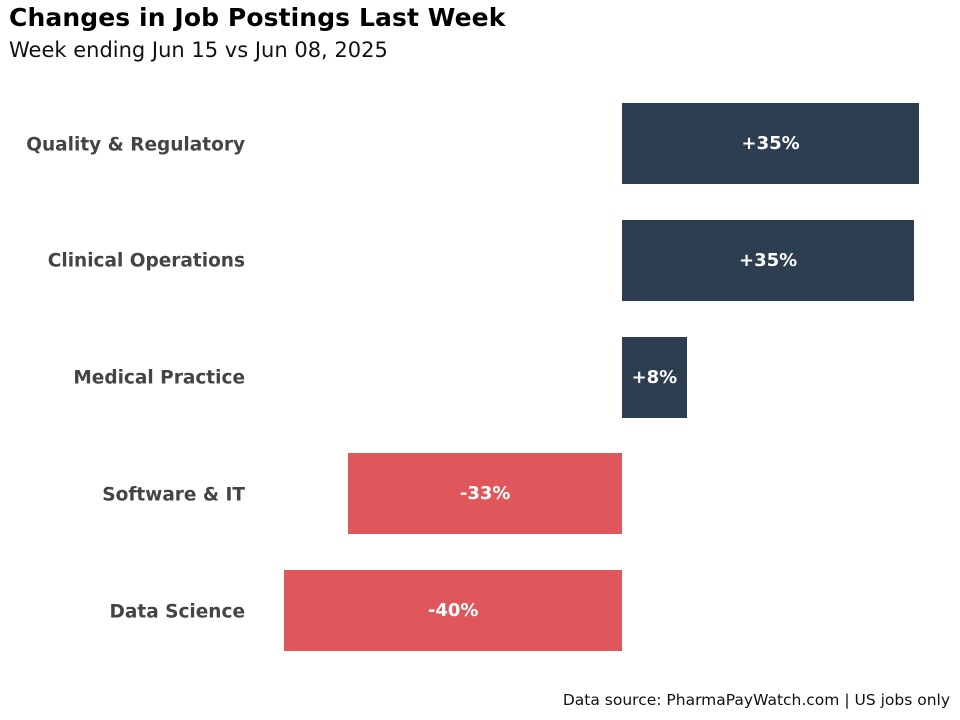 This screenshot has height=720, width=960. What do you see at coordinates (159, 378) in the screenshot?
I see `category-label: Medical Practice` at bounding box center [159, 378].